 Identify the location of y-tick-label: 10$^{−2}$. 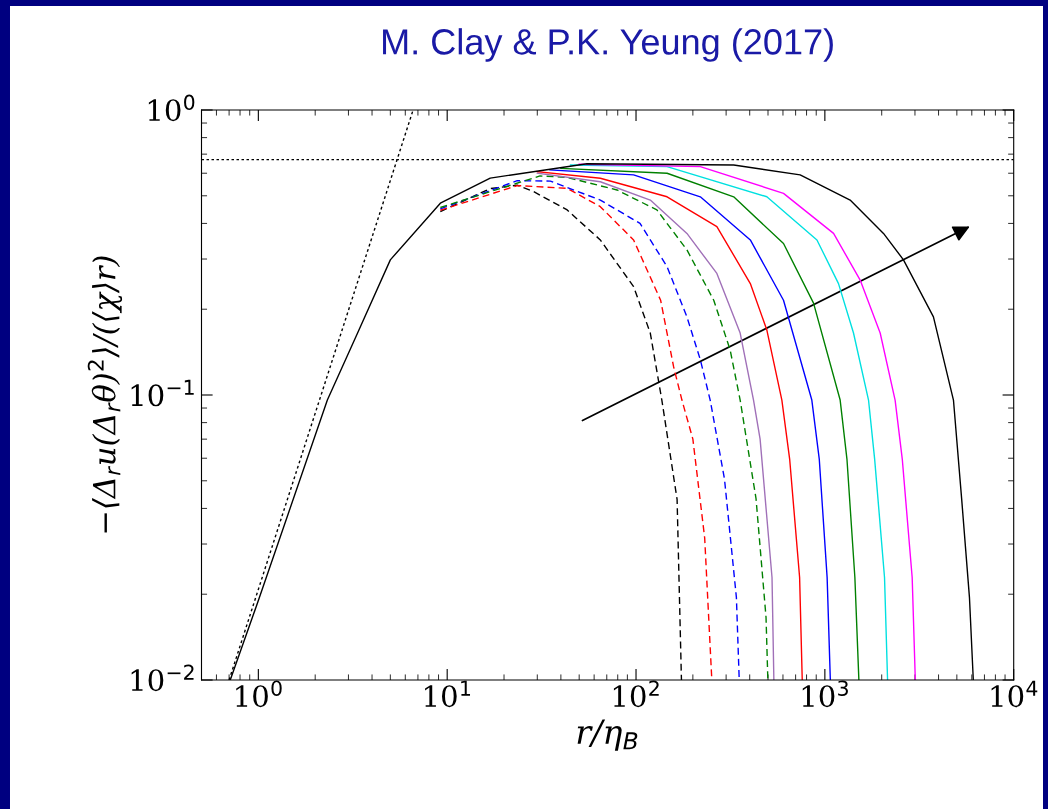
(162, 678).